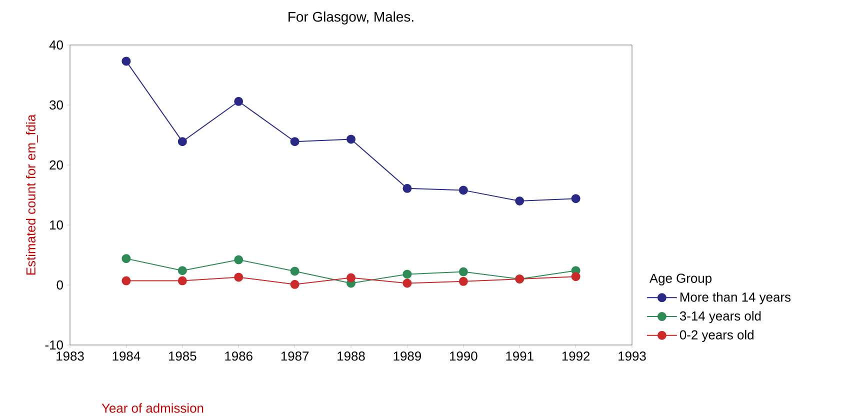 The height and width of the screenshot is (419, 849). Describe the element at coordinates (182, 356) in the screenshot. I see `x-tick-label: 1985` at that location.